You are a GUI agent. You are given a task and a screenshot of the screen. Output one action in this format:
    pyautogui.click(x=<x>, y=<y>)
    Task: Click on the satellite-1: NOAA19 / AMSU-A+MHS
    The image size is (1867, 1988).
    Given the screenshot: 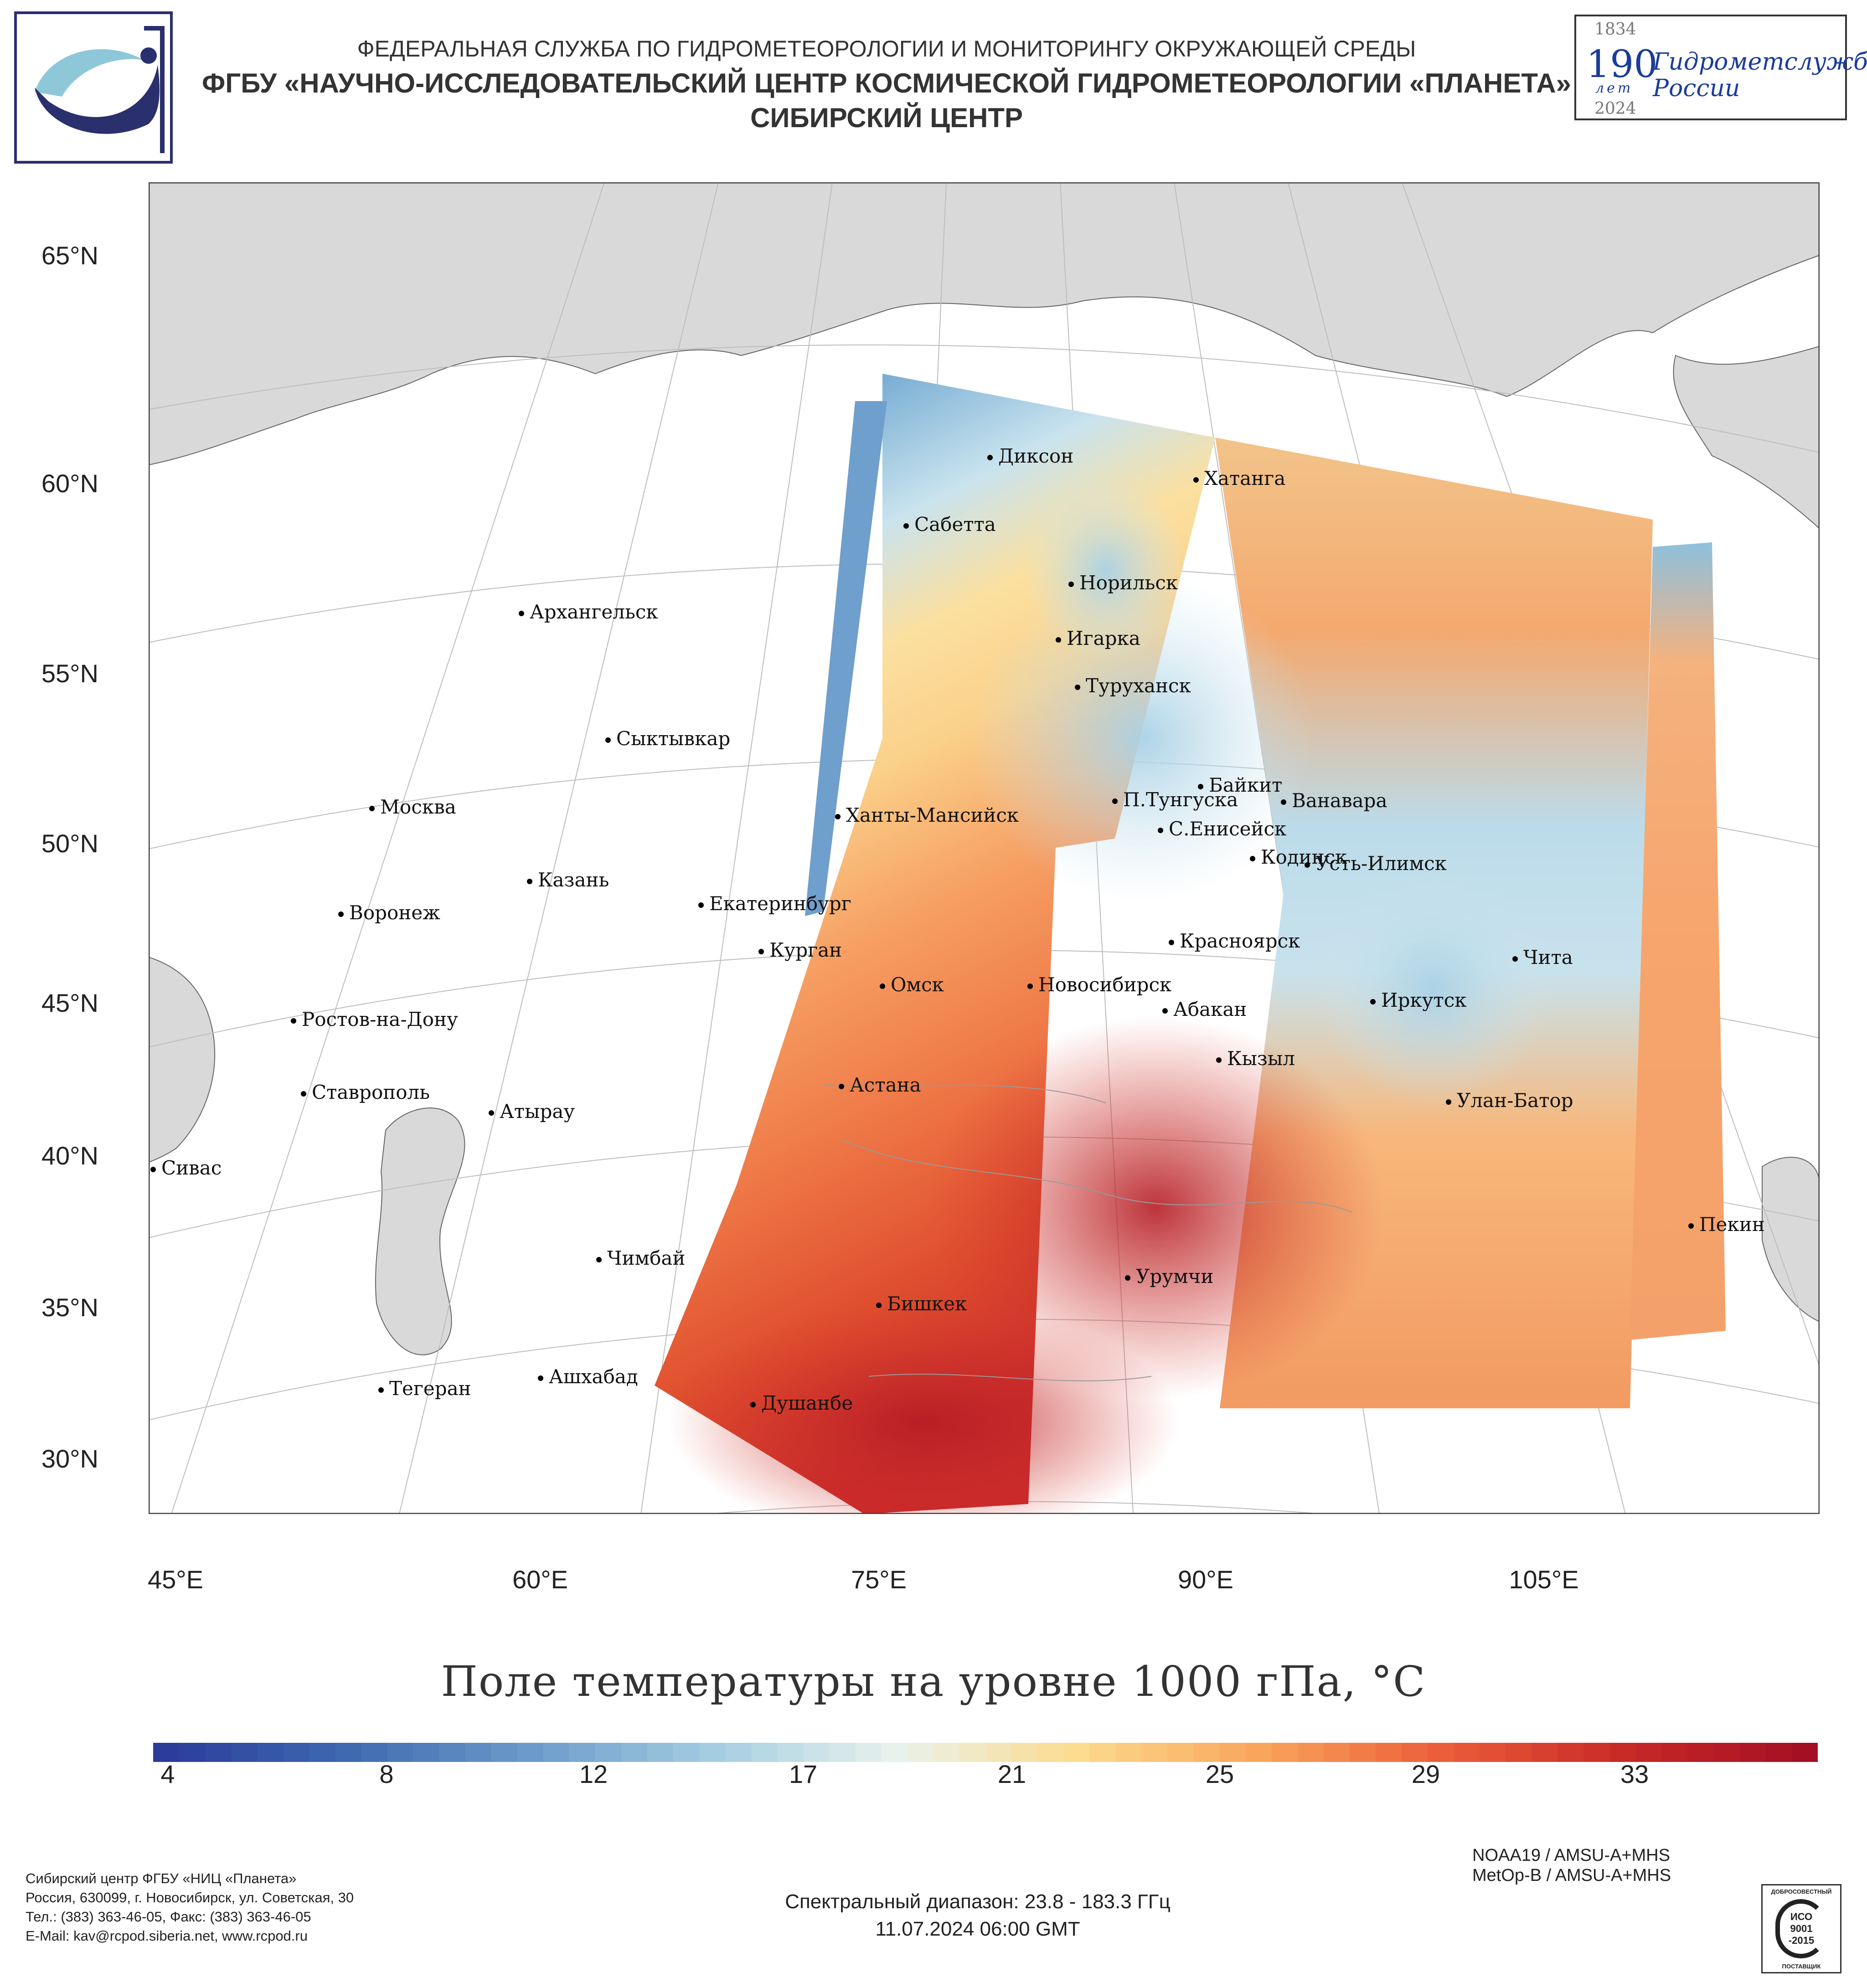 What is the action you would take?
    pyautogui.click(x=1571, y=1856)
    